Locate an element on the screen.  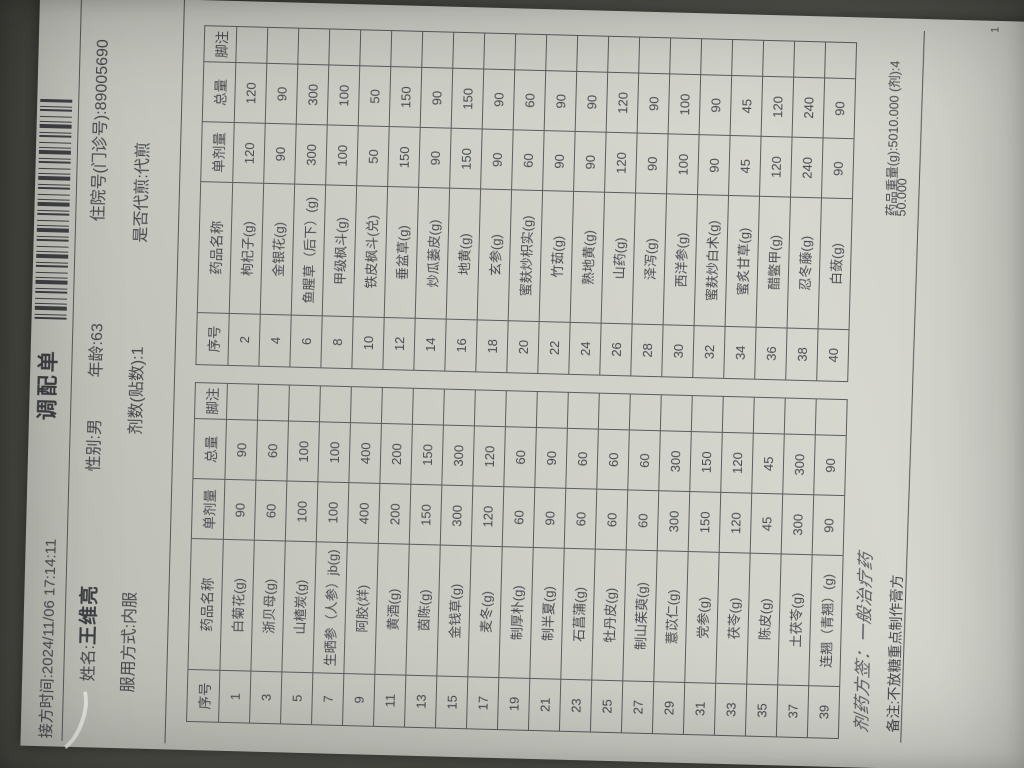
drug-name-cell: 制山茱萸(g) is located at coordinates (640, 616).